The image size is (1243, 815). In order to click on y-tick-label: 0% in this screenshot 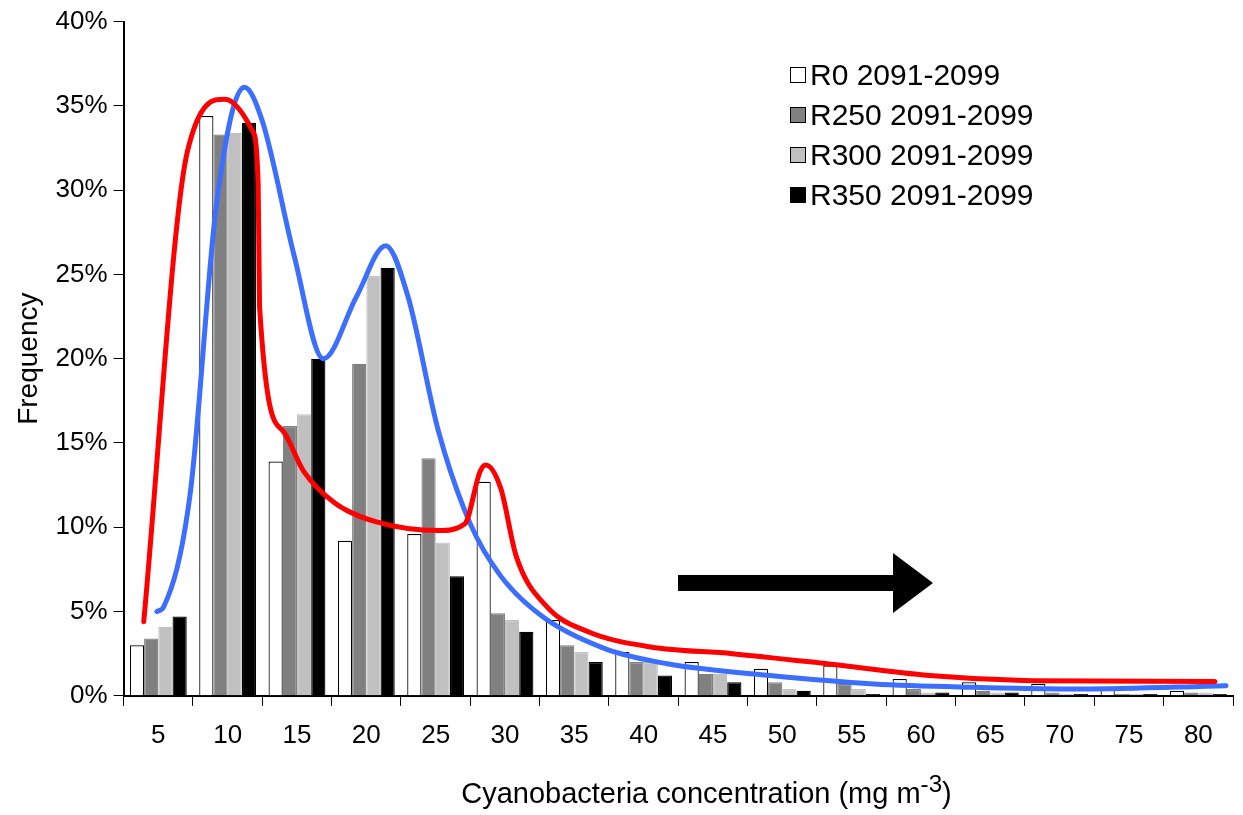, I will do `click(89, 693)`.